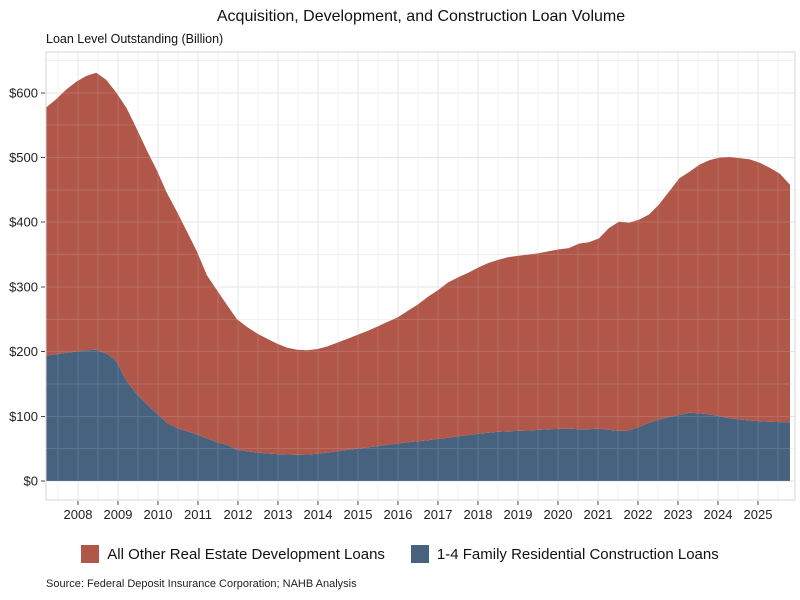  I want to click on x-tick-label: 2014, so click(318, 514).